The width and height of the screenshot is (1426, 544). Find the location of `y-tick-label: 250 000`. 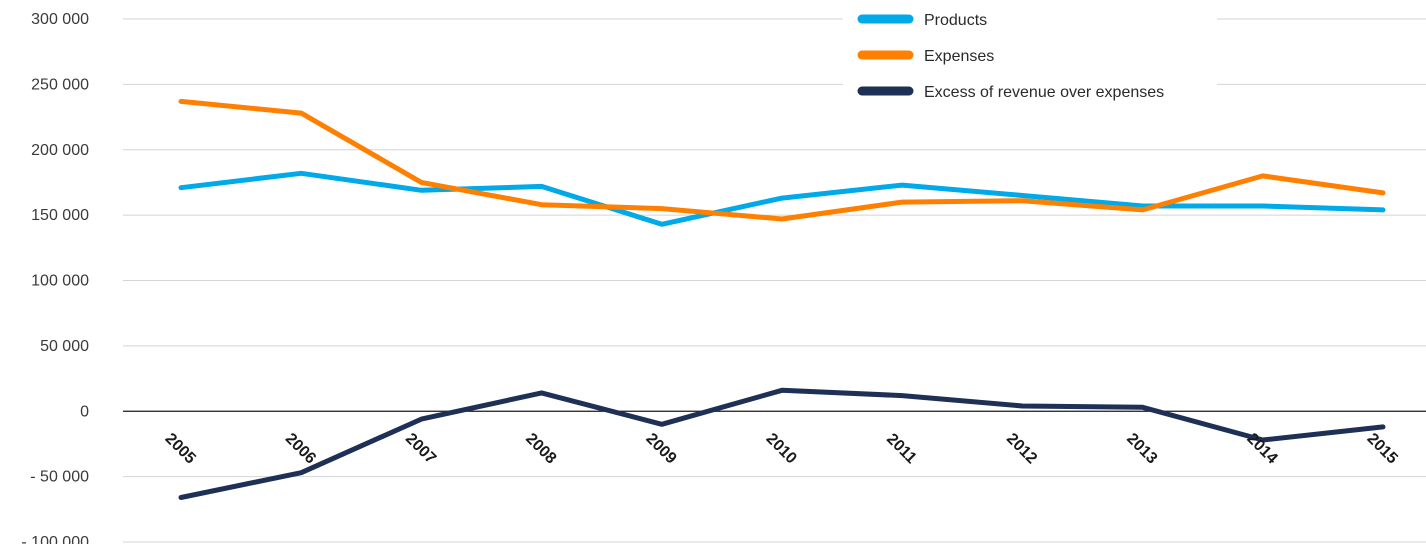

y-tick-label: 250 000 is located at coordinates (60, 84).